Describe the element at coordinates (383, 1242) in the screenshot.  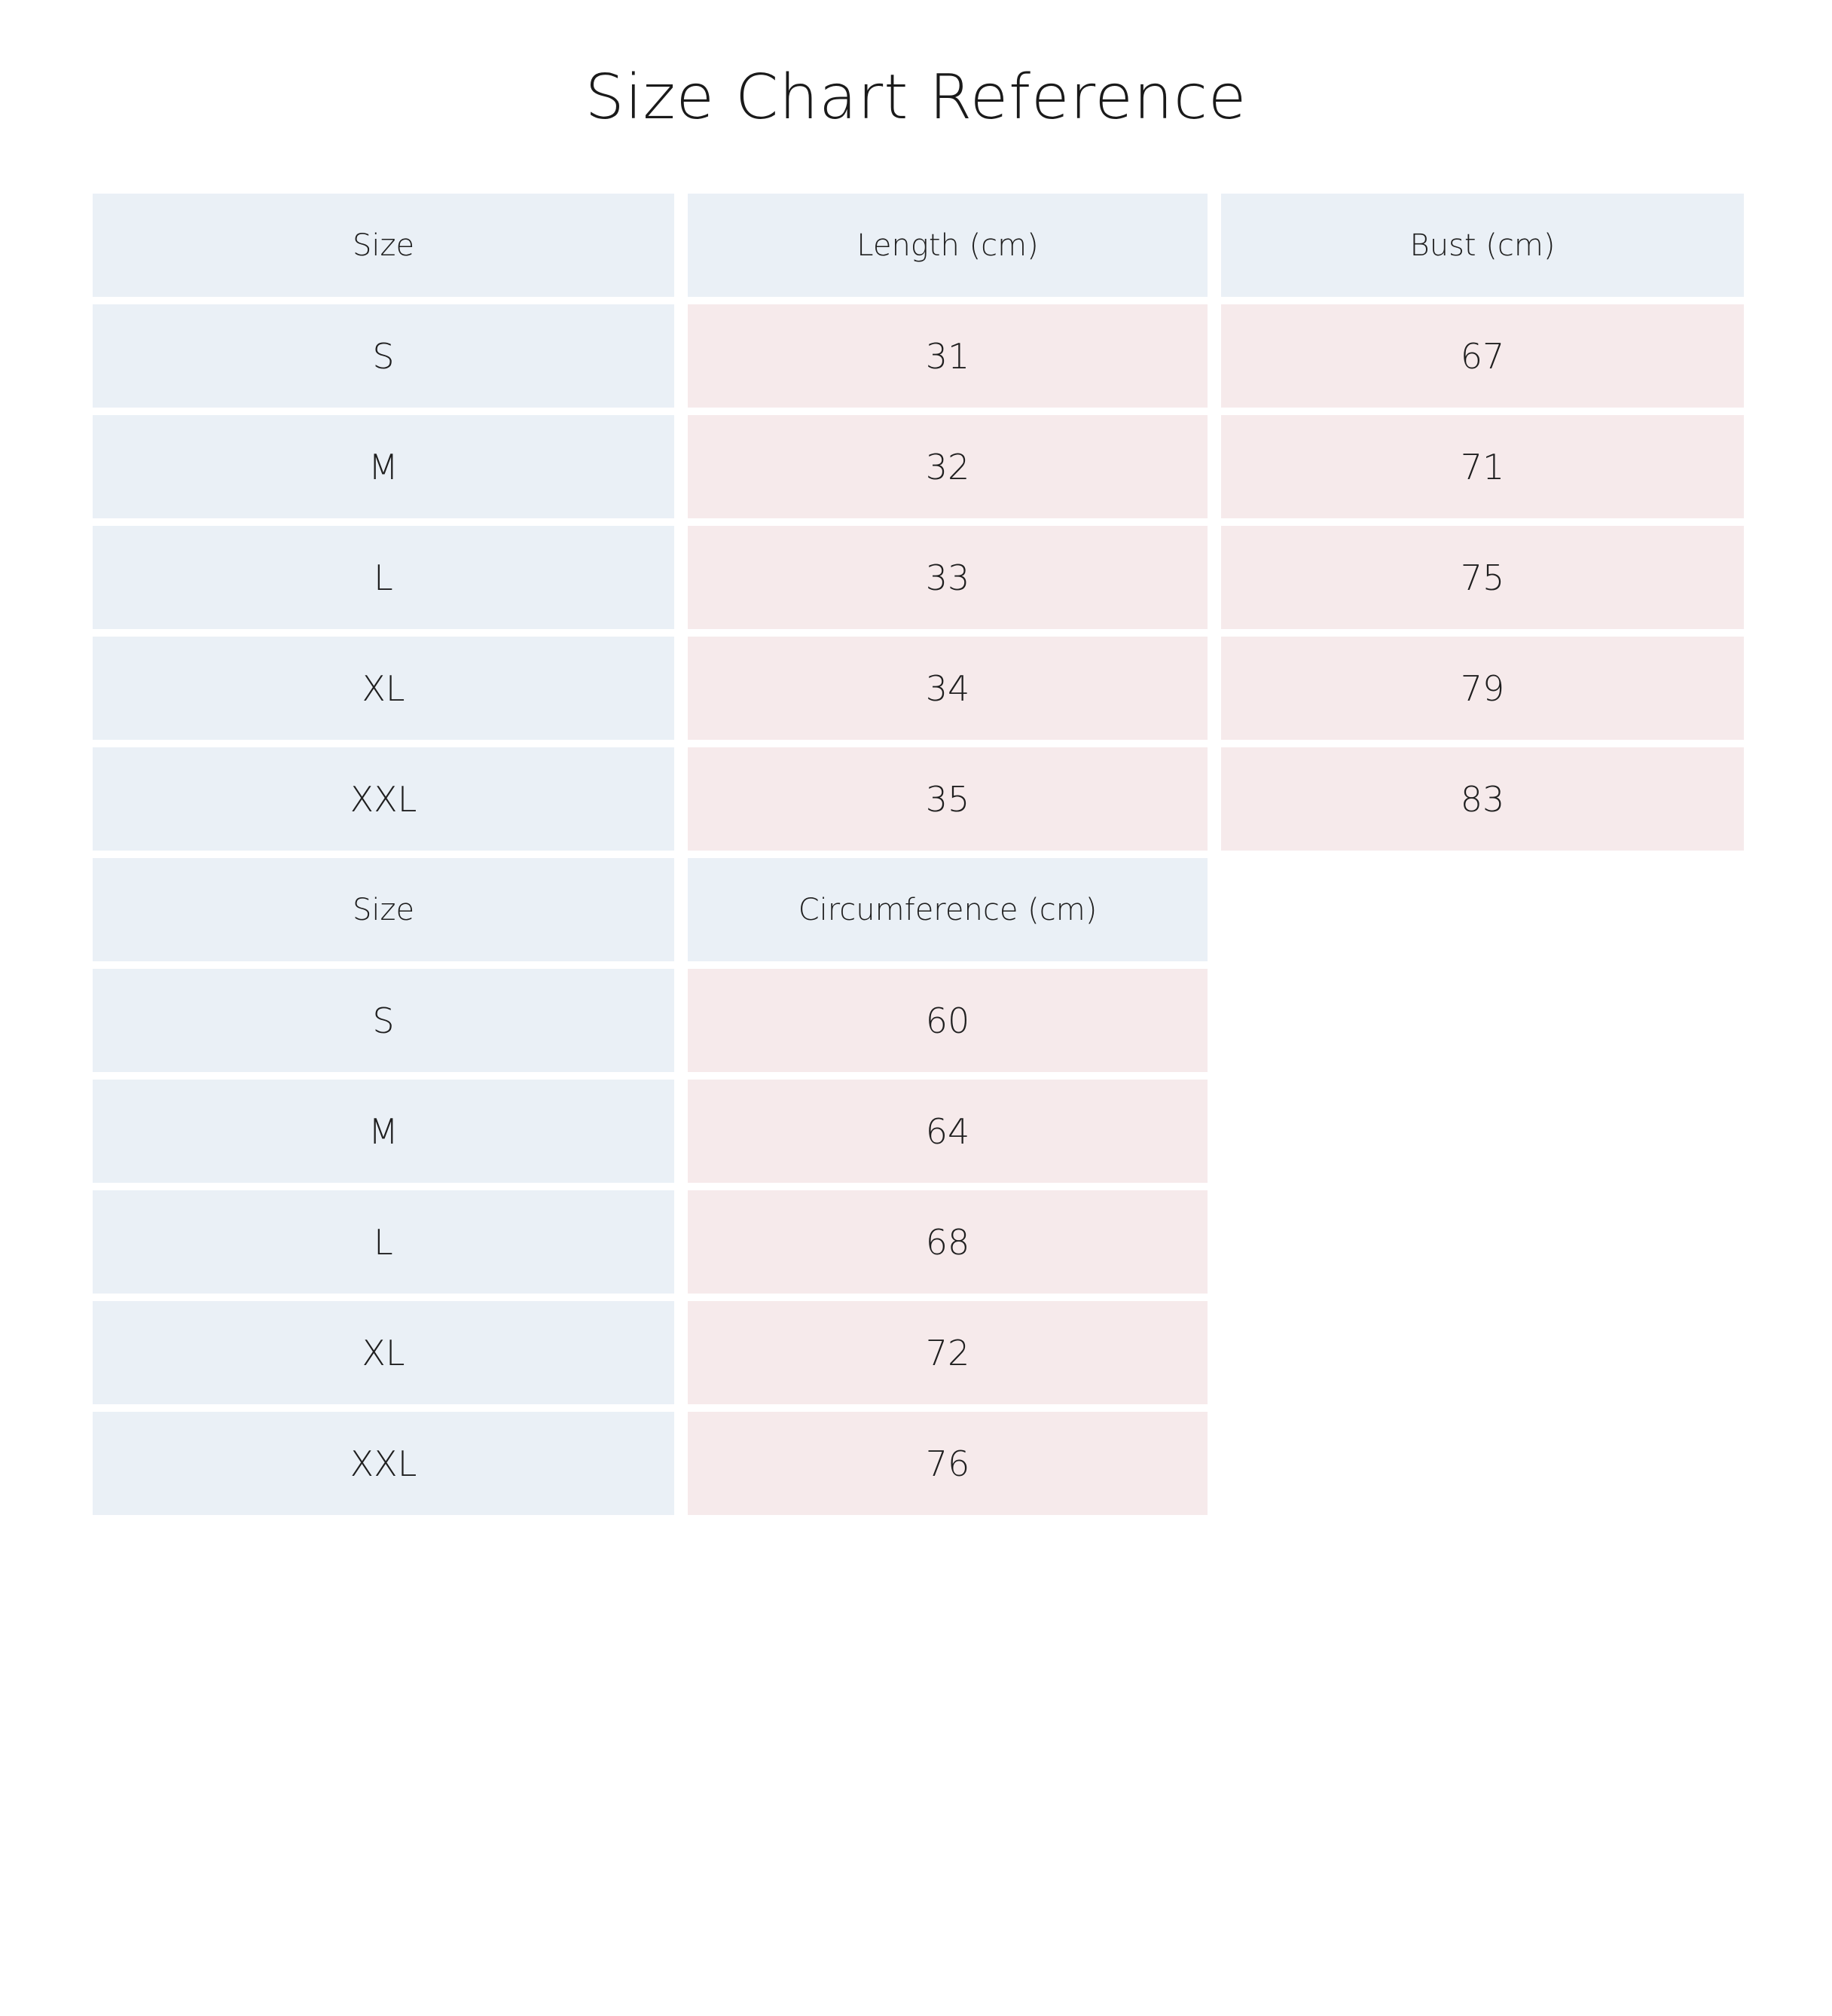
I see `table2-row-size: L` at that location.